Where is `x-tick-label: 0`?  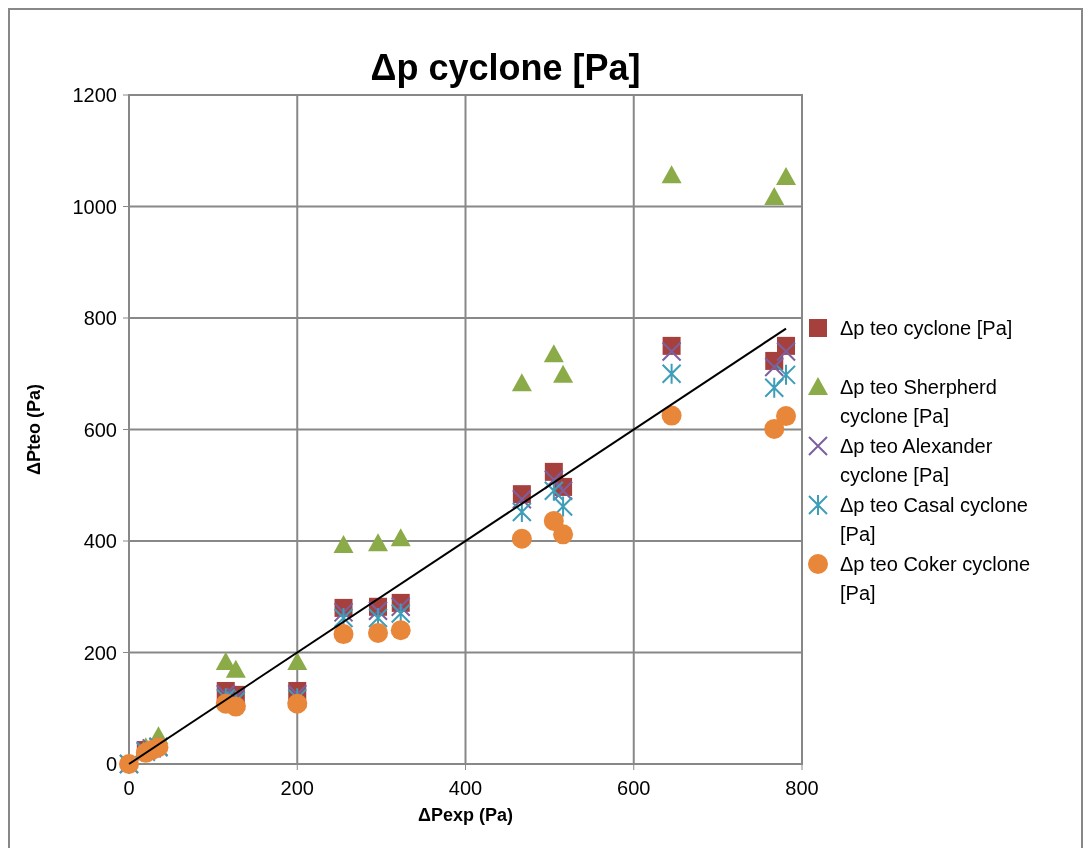
x-tick-label: 0 is located at coordinates (129, 788).